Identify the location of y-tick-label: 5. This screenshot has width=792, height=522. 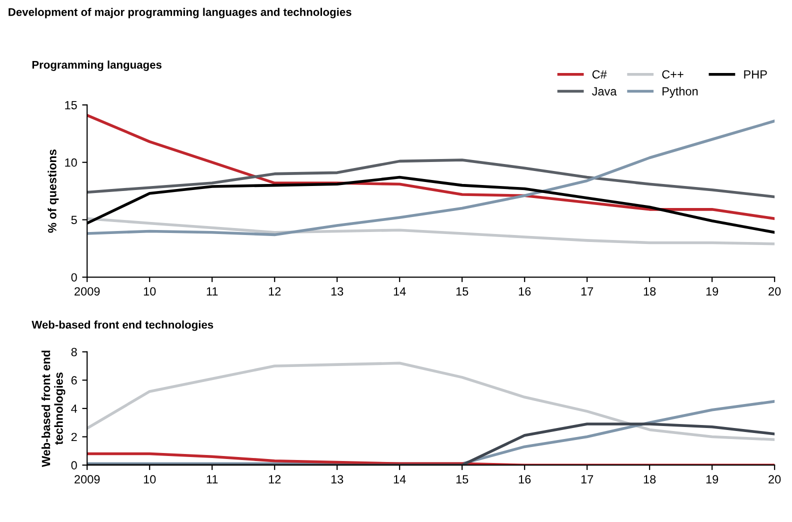
(74, 220).